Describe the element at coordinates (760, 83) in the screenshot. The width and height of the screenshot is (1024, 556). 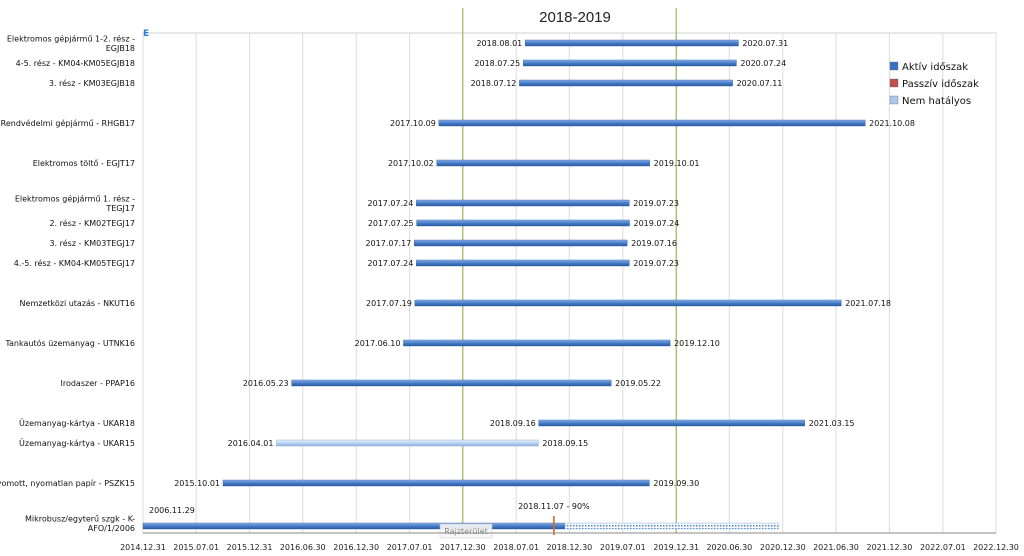
I see `end-label: 2020.07.11` at that location.